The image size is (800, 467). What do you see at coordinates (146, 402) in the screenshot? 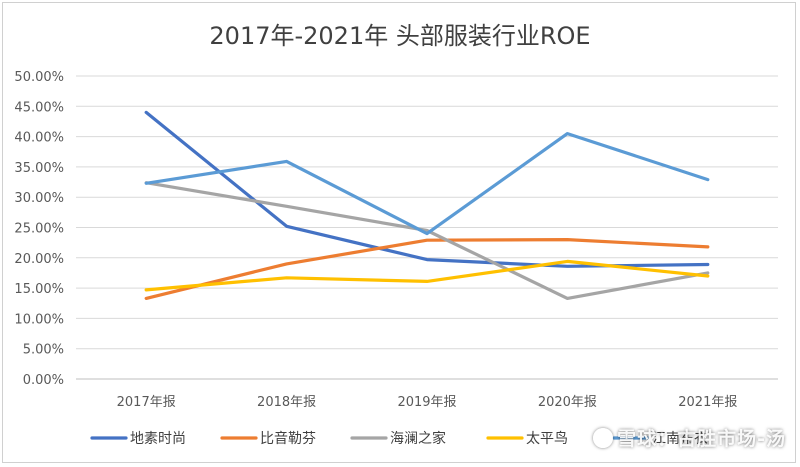
I see `x-tick-label: 2017年报` at bounding box center [146, 402].